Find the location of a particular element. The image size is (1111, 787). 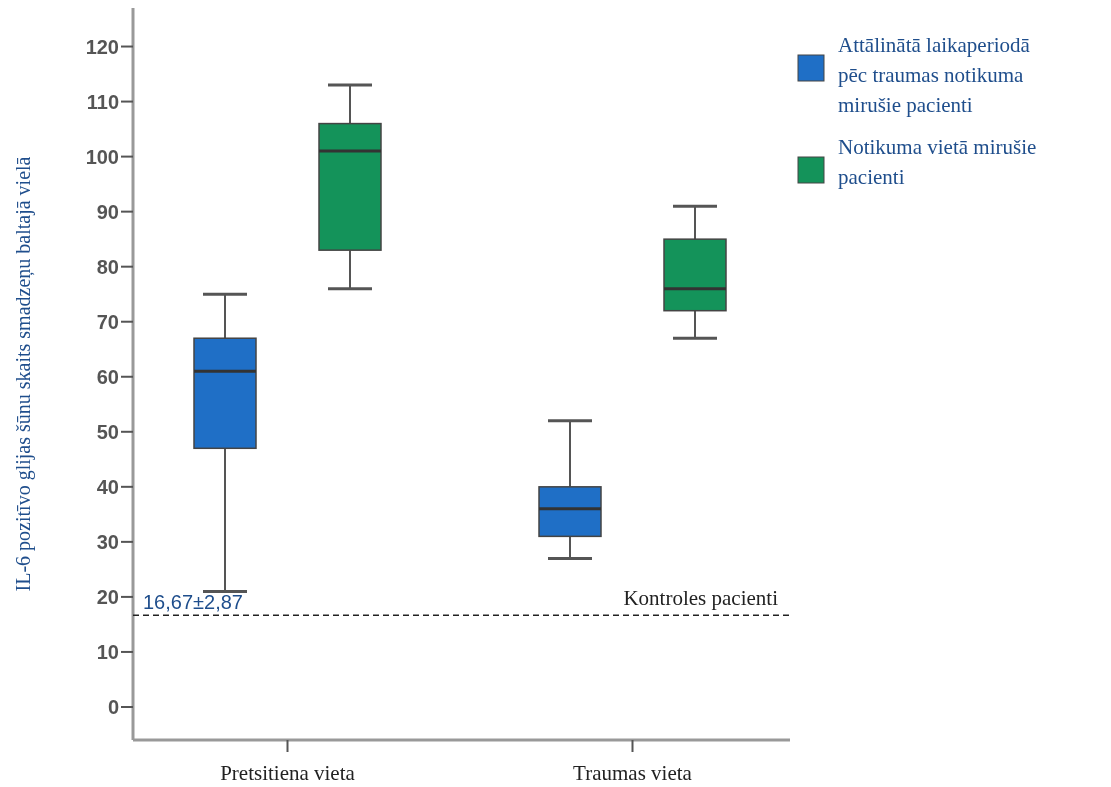

y-tick-label: 120 is located at coordinates (102, 46).